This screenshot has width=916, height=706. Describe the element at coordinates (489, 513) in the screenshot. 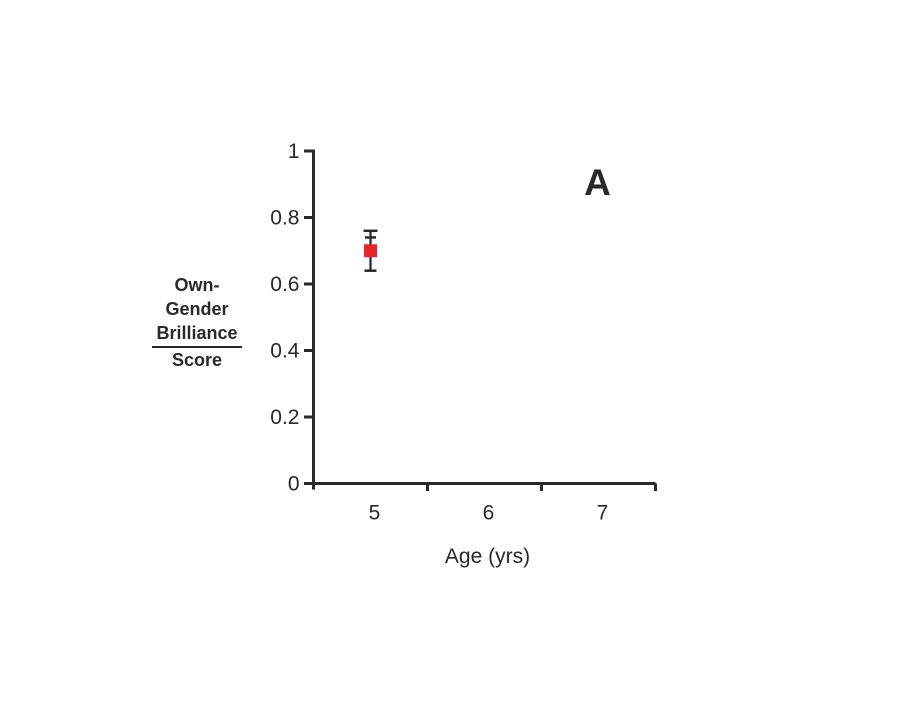

I see `x-tick-label: 6` at that location.